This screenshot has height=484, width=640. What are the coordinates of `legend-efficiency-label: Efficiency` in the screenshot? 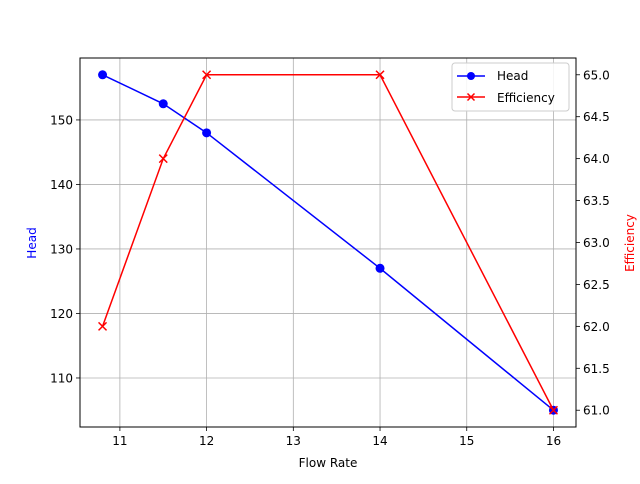 It's located at (526, 98).